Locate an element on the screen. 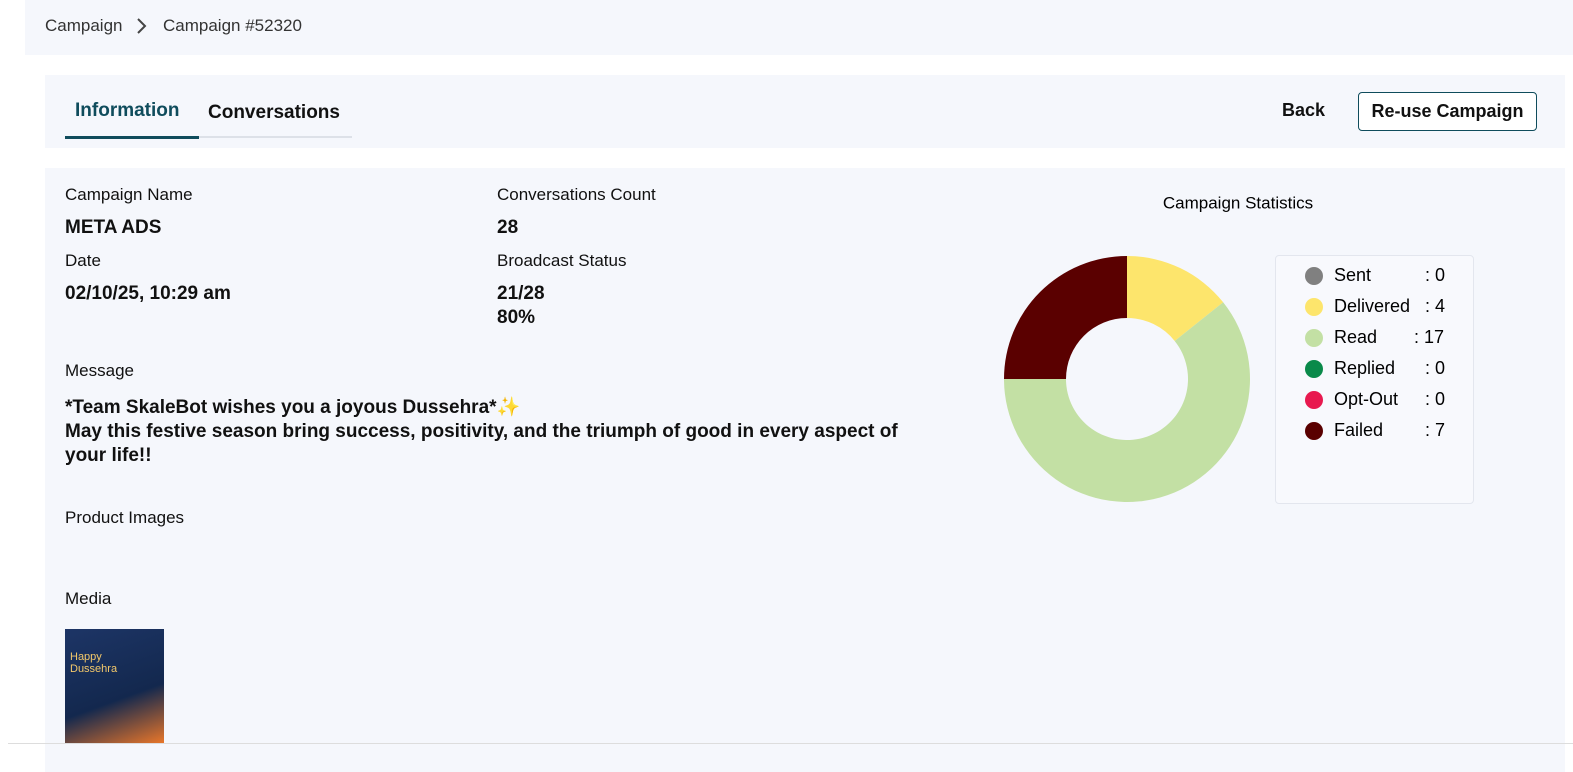  tab-underline is located at coordinates (208, 137).